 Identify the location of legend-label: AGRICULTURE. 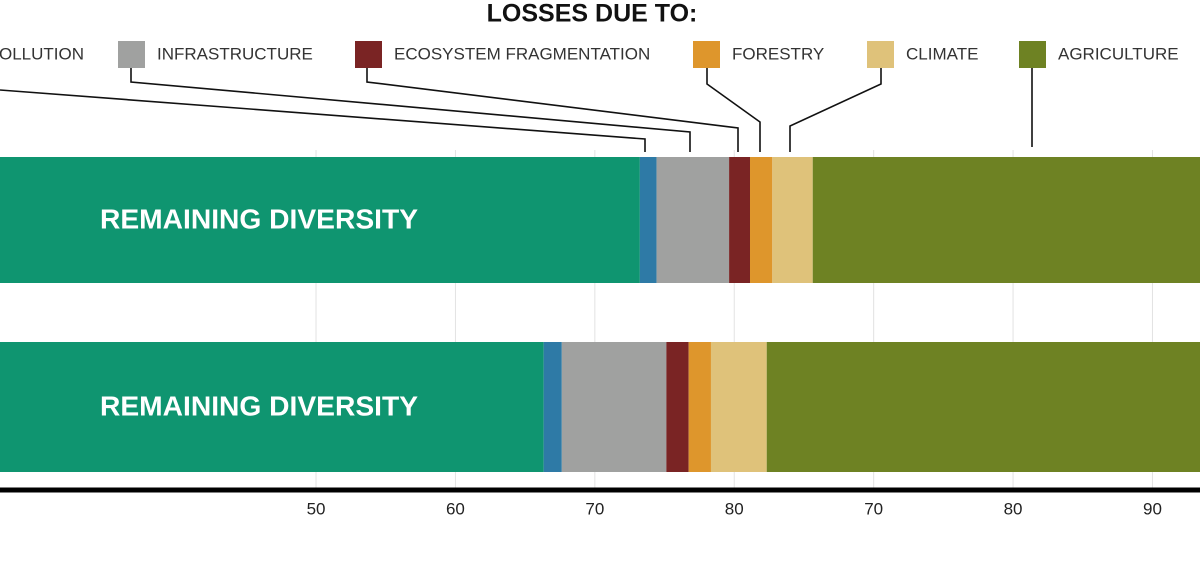
(1118, 53).